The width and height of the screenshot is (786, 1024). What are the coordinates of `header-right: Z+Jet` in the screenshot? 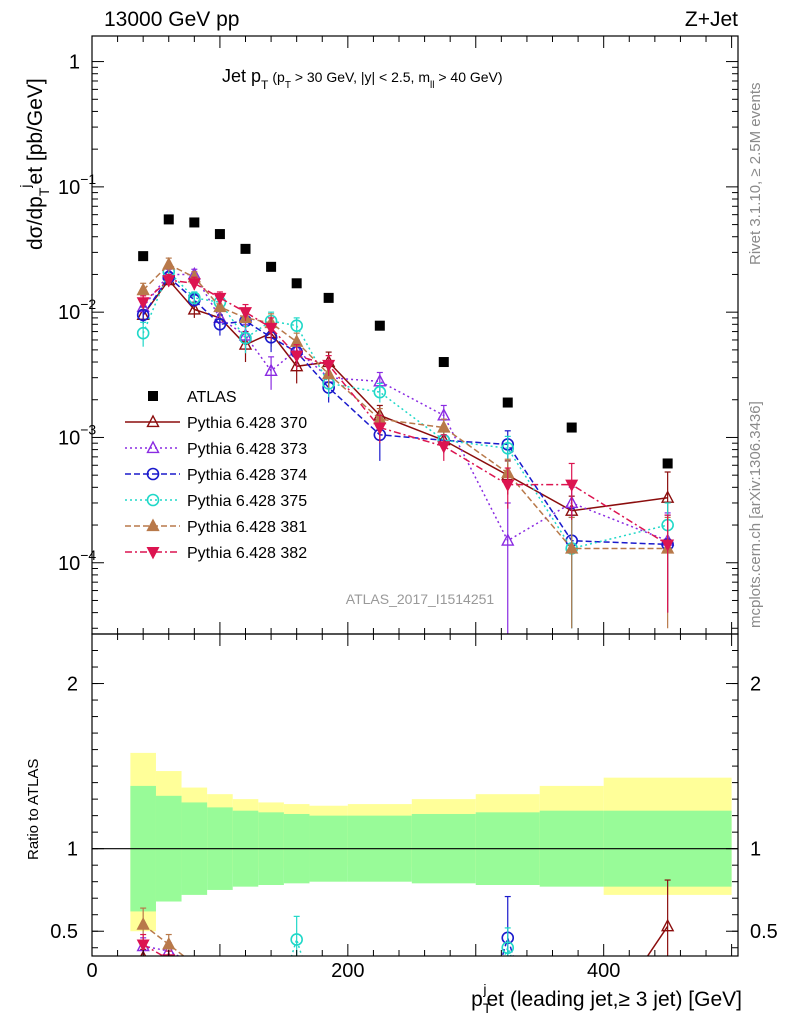 It's located at (711, 19).